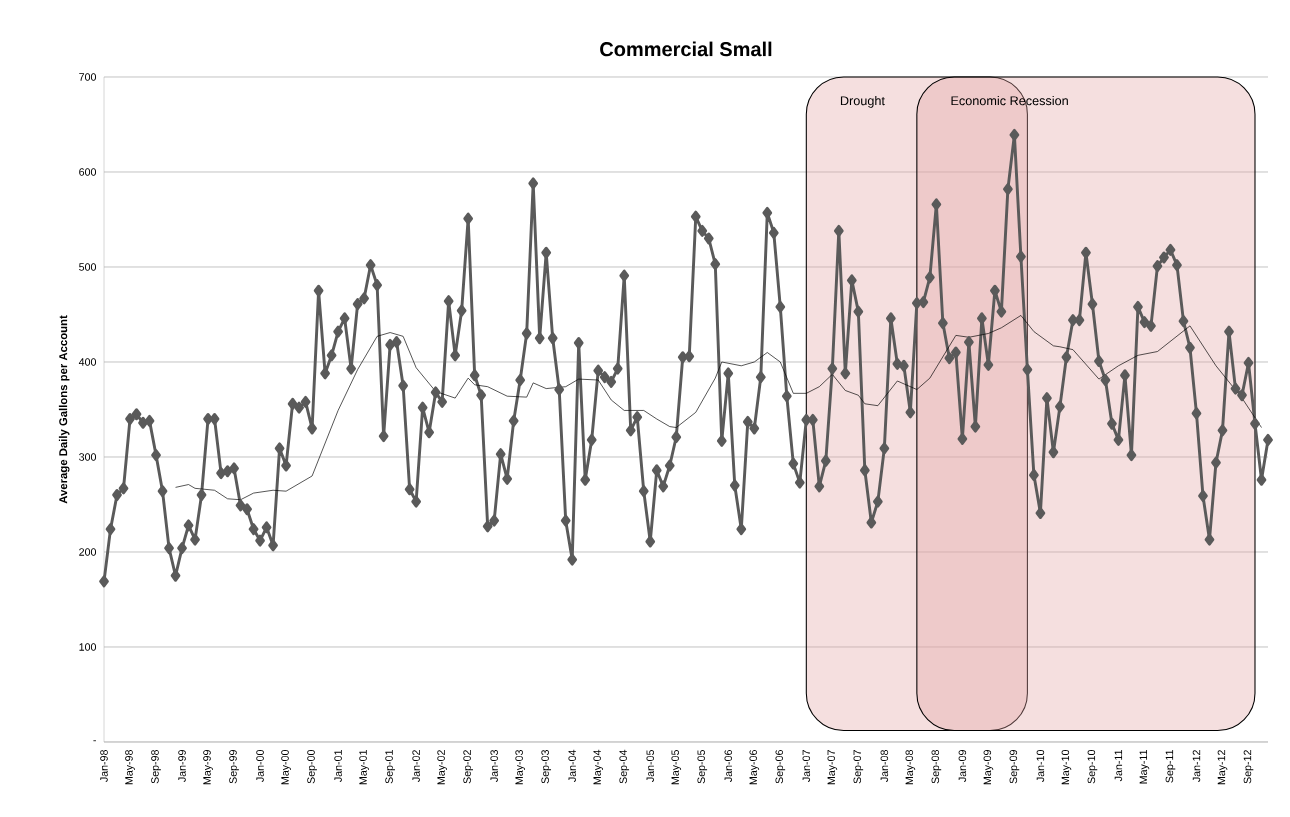  Describe the element at coordinates (182, 766) in the screenshot. I see `x-tick-label: Jan-99` at that location.